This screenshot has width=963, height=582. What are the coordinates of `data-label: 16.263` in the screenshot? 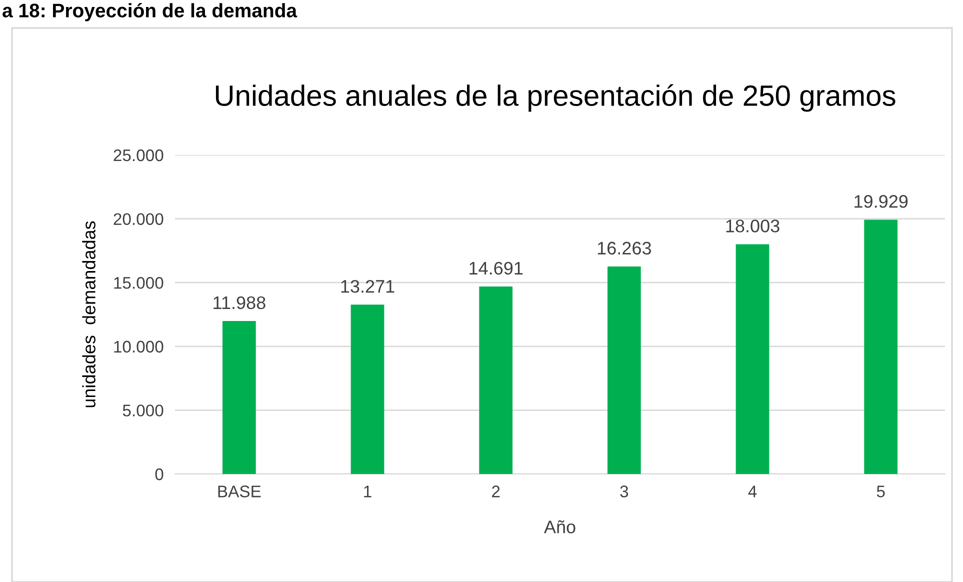 It's located at (624, 248).